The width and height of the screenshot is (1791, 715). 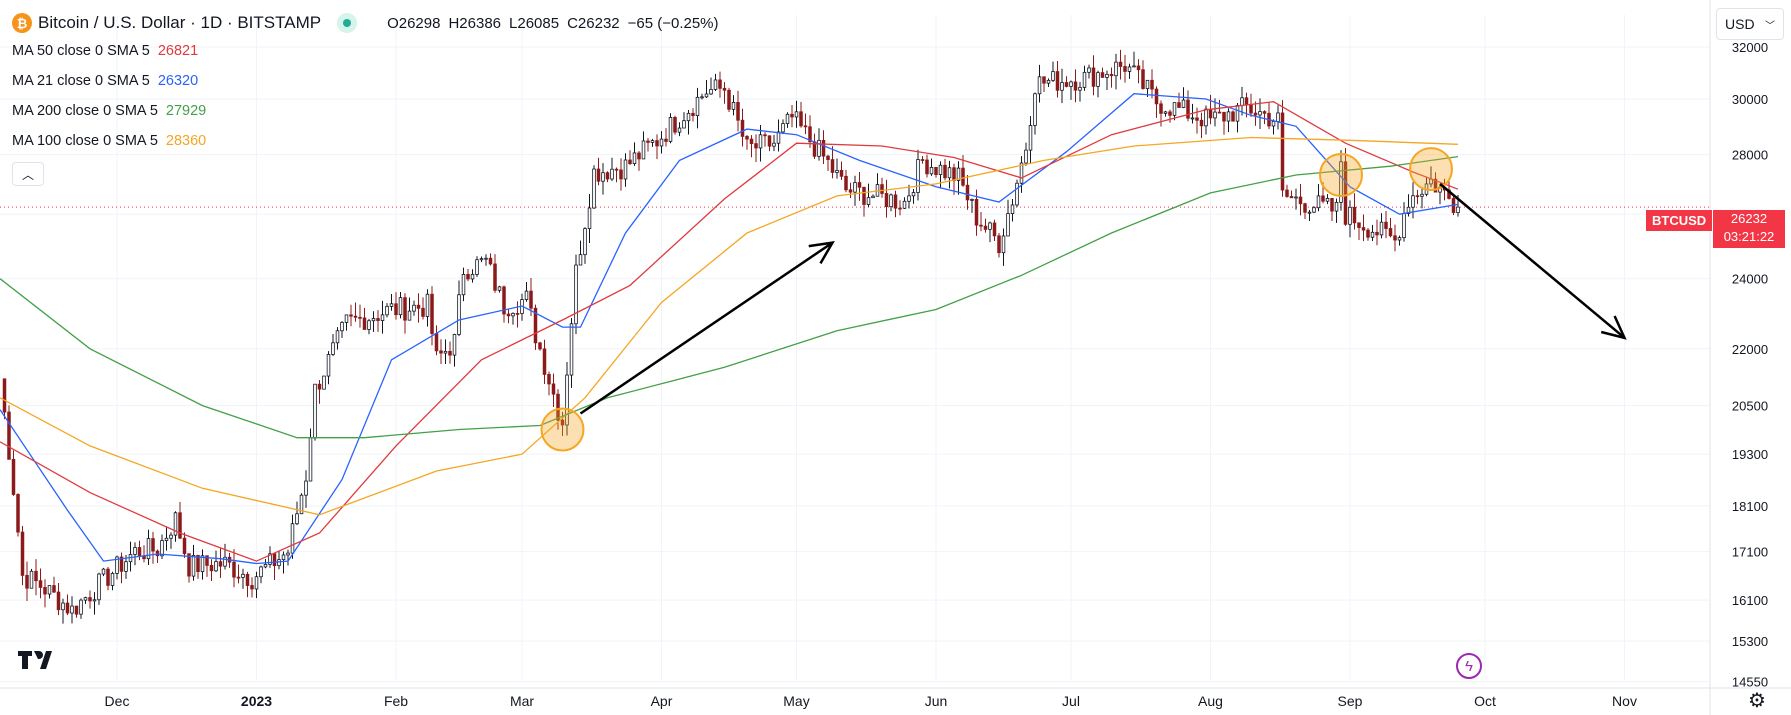 What do you see at coordinates (365, 141) in the screenshot?
I see `indicator-ma100: MA 100 close 0 SMA 5 28360` at bounding box center [365, 141].